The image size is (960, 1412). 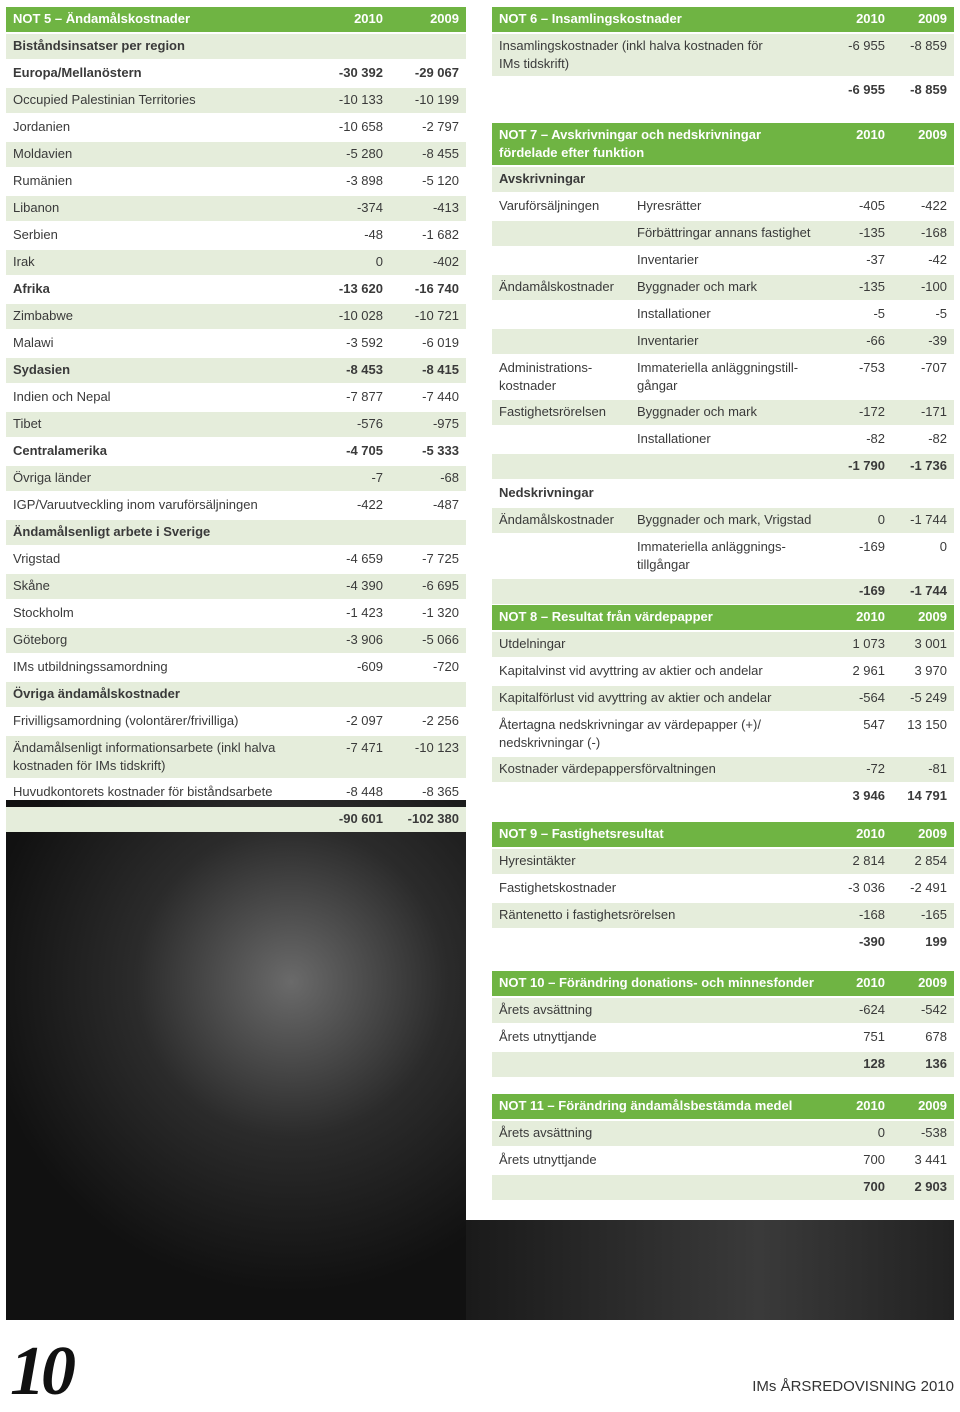 I want to click on row-label: Installationer, so click(x=674, y=438).